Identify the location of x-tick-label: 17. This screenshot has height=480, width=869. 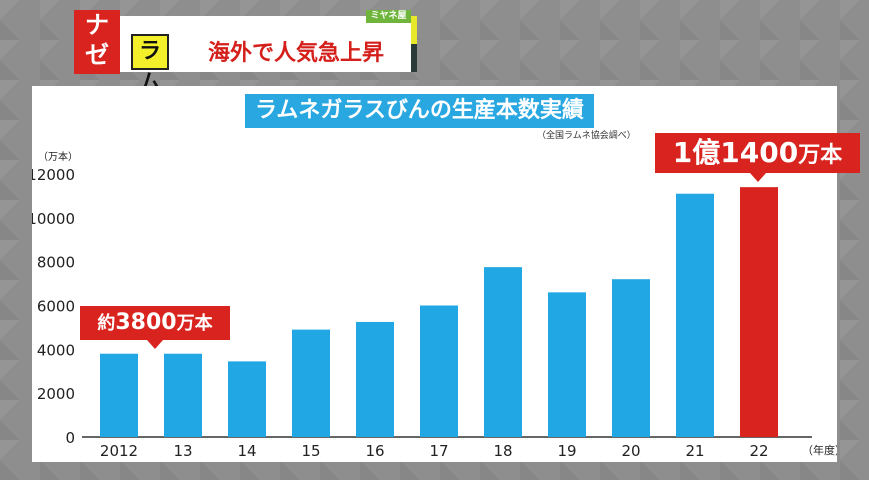
(438, 451).